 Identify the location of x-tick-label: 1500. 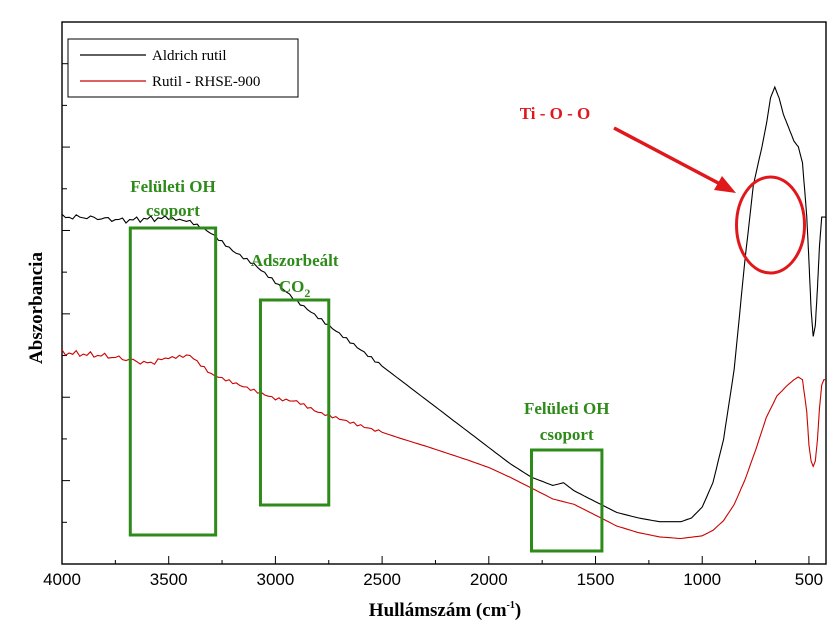
(596, 579).